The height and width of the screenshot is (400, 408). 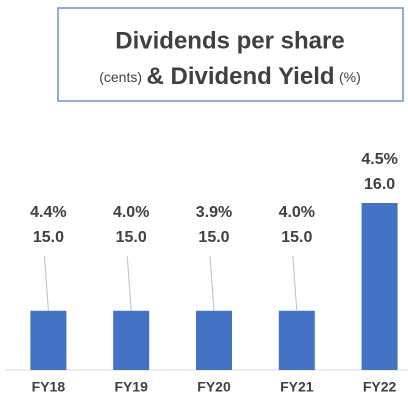 I want to click on chart-title: Dividends per share, so click(x=229, y=40).